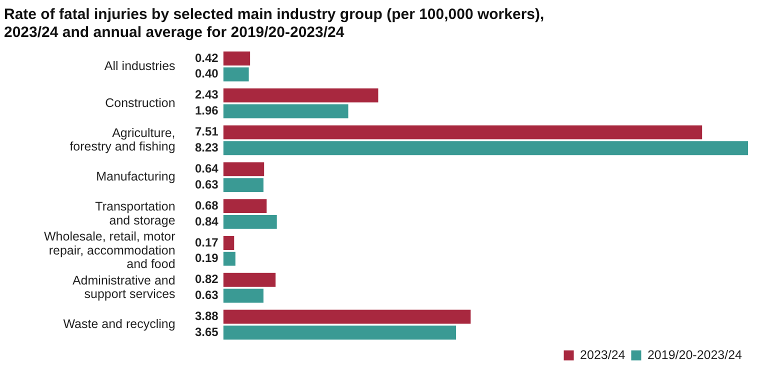  Describe the element at coordinates (110, 251) in the screenshot. I see `y-tick-label: Wholesale, retail, motor repair, accommodation and food` at that location.